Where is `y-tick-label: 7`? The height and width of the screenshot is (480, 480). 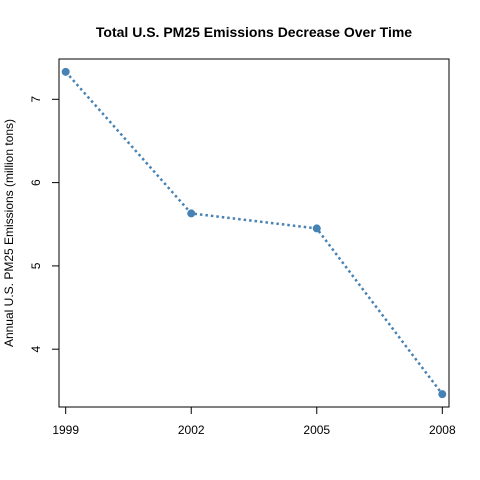
y-tick-label: 7 is located at coordinates (36, 99).